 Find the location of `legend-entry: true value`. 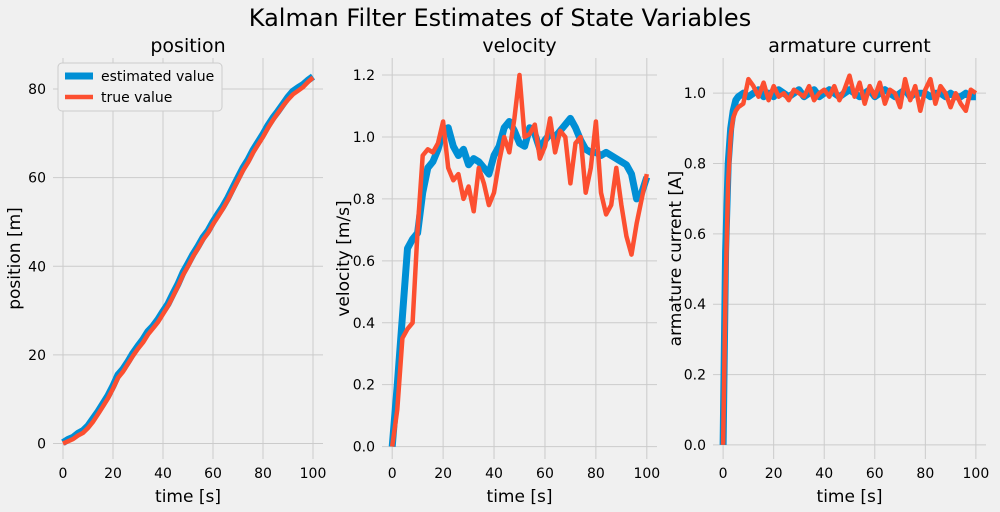

legend-entry: true value is located at coordinates (136, 98).